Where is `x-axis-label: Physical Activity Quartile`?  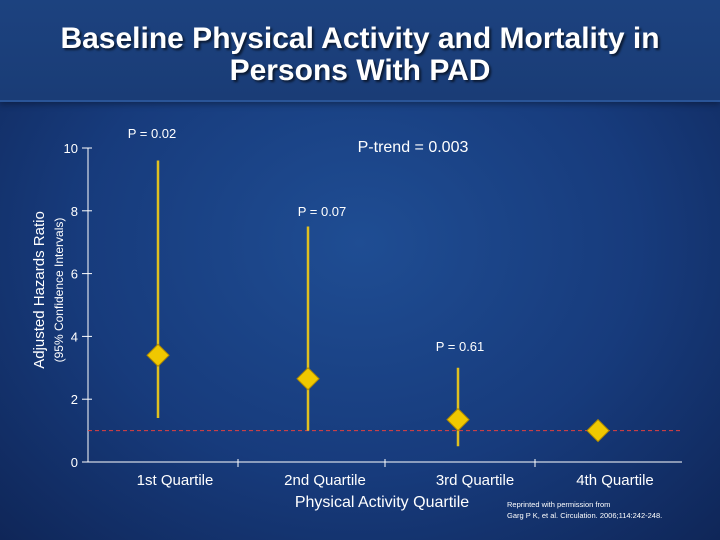 x-axis-label: Physical Activity Quartile is located at coordinates (382, 502).